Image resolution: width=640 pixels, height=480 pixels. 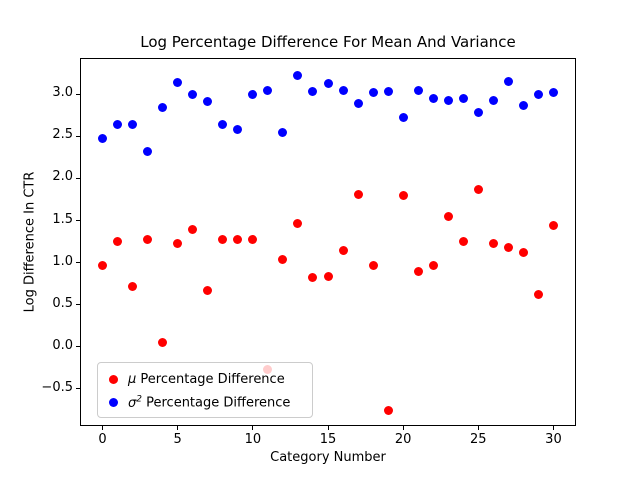 What do you see at coordinates (102, 439) in the screenshot?
I see `x-axis-tick-label: 0` at bounding box center [102, 439].